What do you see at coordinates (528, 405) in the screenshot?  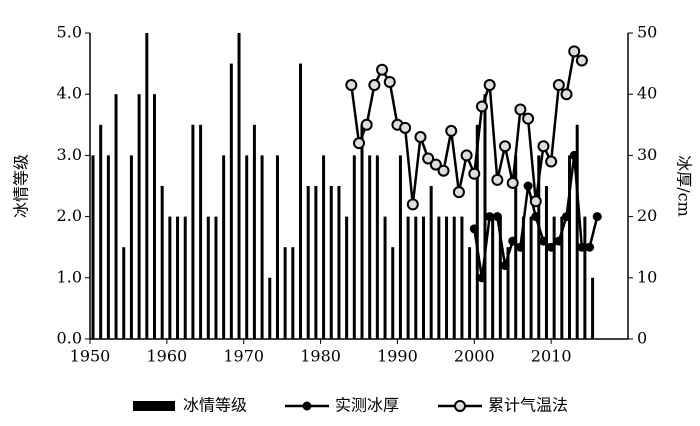 I see `legend-label: 累计气温法` at bounding box center [528, 405].